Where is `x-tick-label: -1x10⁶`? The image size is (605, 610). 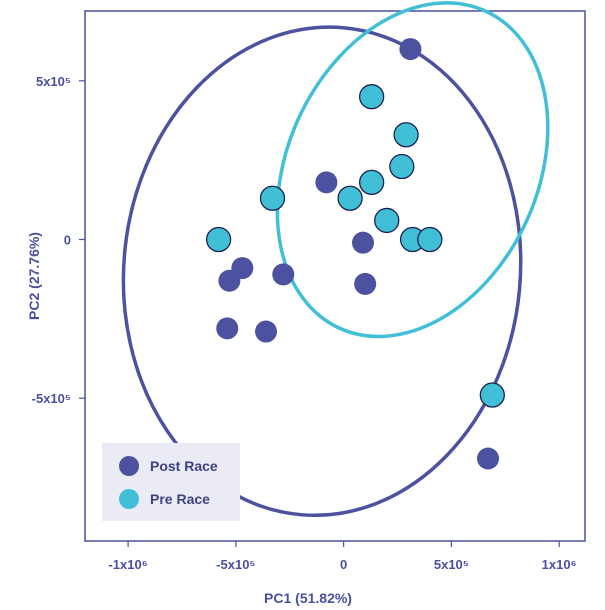 x-tick-label: -1x10⁶ is located at coordinates (127, 564).